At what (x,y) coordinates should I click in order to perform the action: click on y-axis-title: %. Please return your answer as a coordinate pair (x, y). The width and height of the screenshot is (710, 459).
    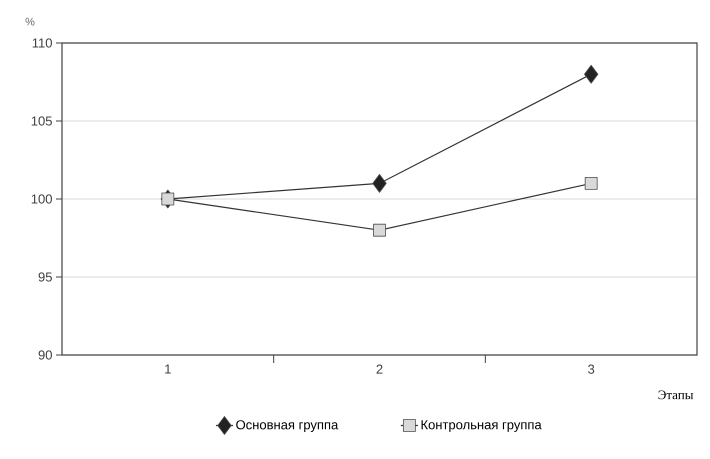
    Looking at the image, I should click on (30, 22).